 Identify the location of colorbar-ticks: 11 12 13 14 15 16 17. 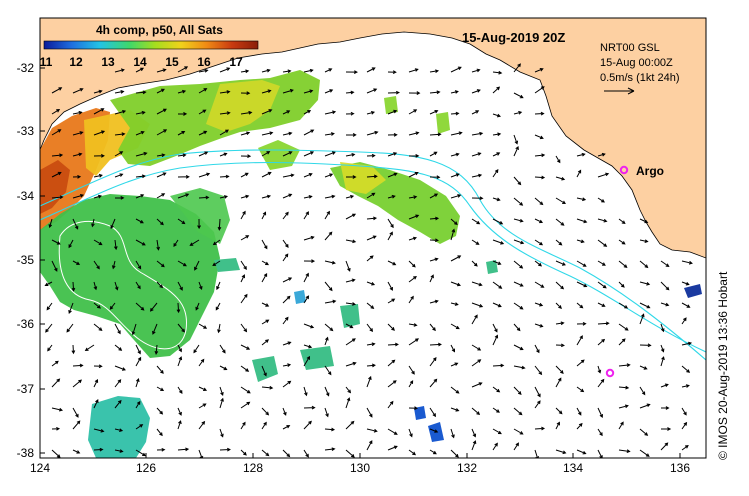
(141, 62).